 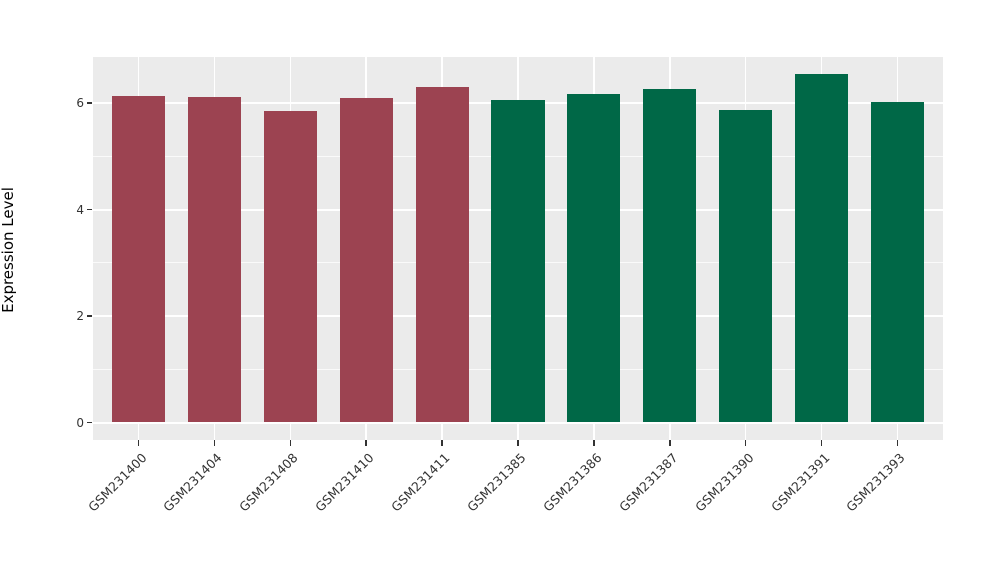 What do you see at coordinates (80, 422) in the screenshot?
I see `y-tick-label: 0` at bounding box center [80, 422].